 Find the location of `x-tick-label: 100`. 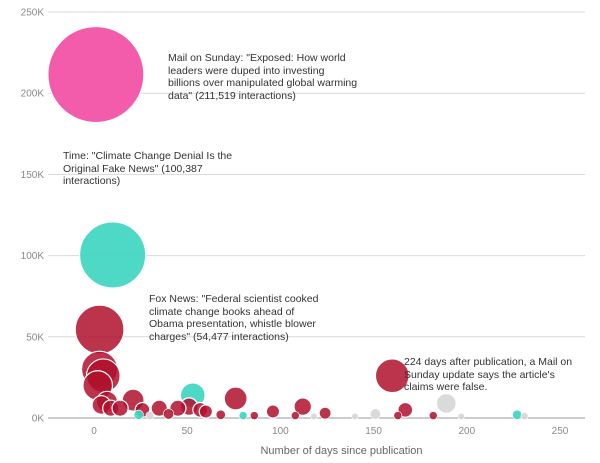

x-tick-label: 100 is located at coordinates (280, 431).